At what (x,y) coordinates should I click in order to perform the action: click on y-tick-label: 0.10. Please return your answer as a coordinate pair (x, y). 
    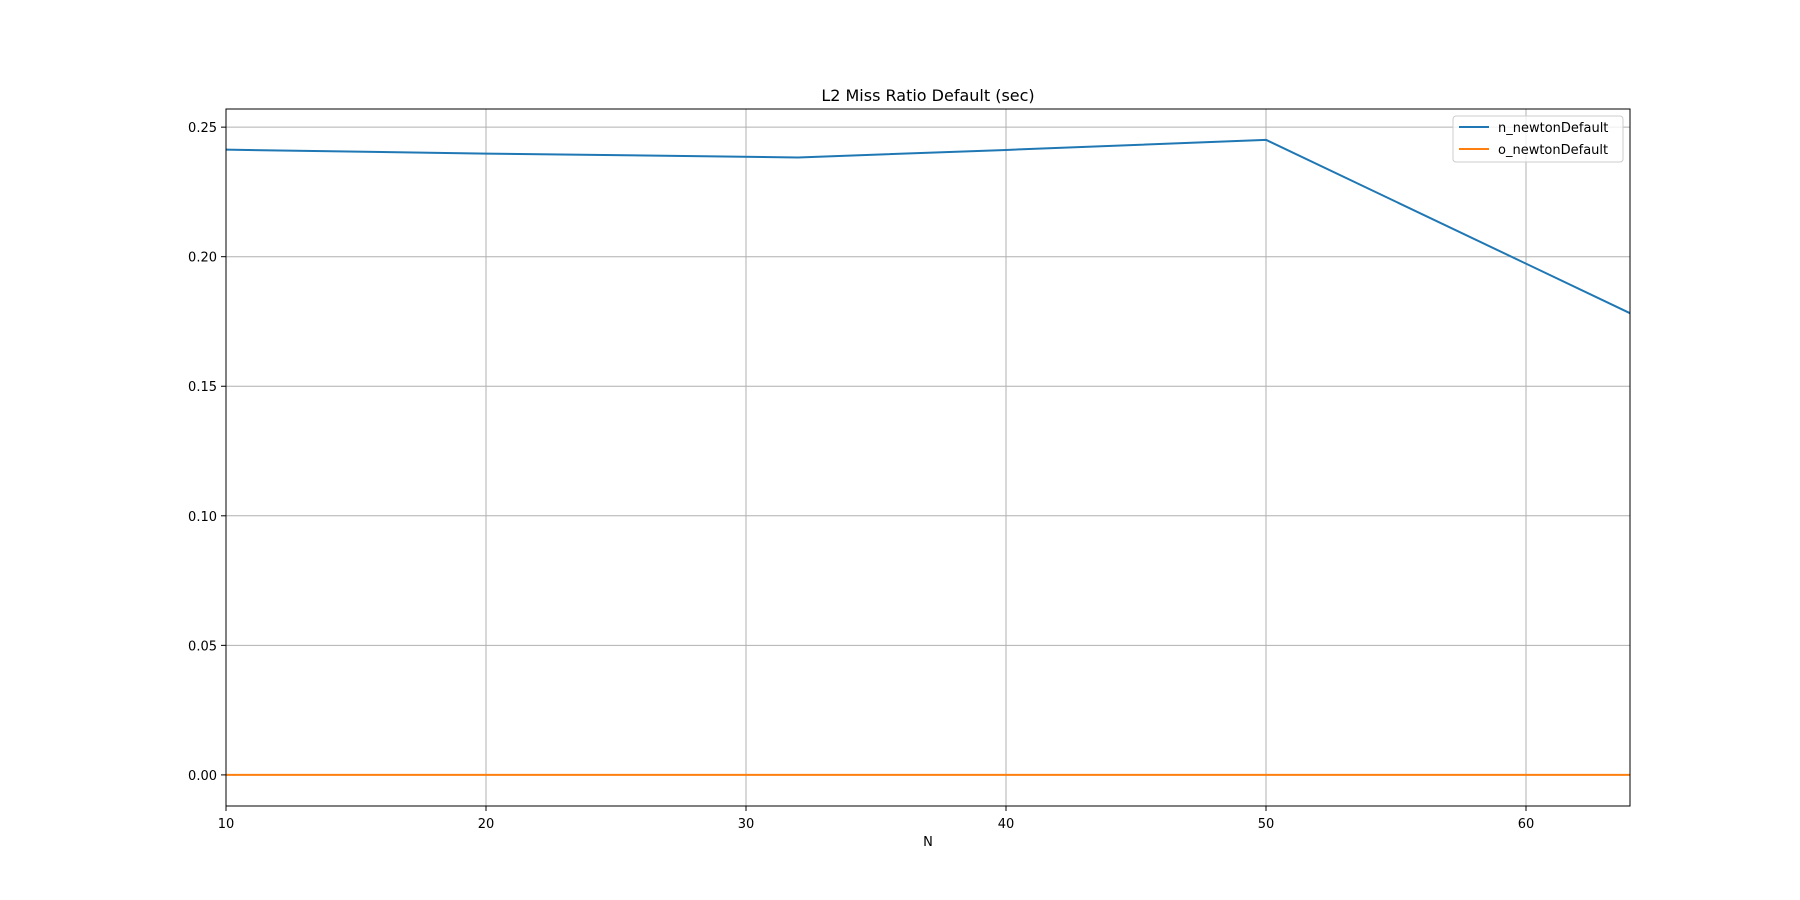
    Looking at the image, I should click on (202, 517).